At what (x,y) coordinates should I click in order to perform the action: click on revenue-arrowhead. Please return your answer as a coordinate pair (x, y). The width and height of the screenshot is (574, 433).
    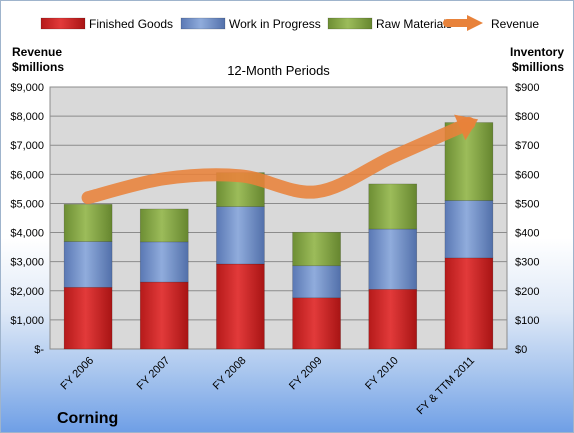
    Looking at the image, I should click on (466, 127).